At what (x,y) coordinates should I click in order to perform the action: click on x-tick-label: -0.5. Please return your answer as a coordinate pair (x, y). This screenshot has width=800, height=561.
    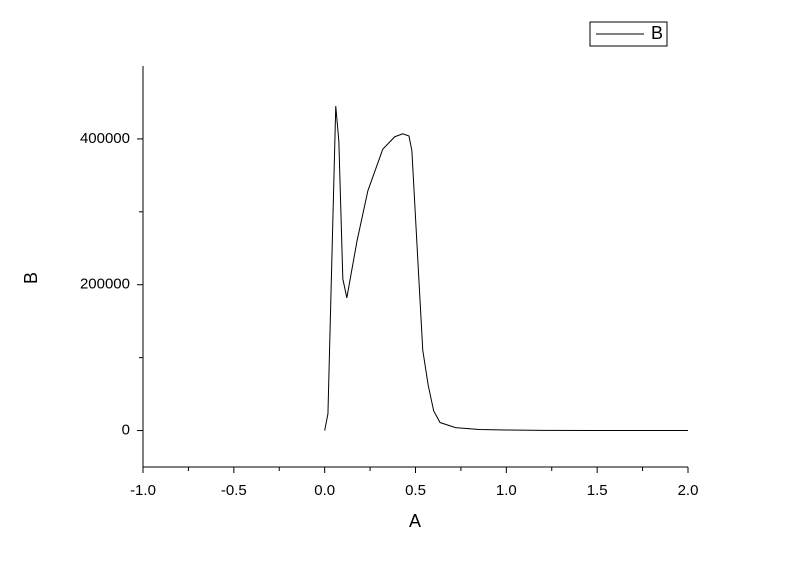
    Looking at the image, I should click on (234, 490).